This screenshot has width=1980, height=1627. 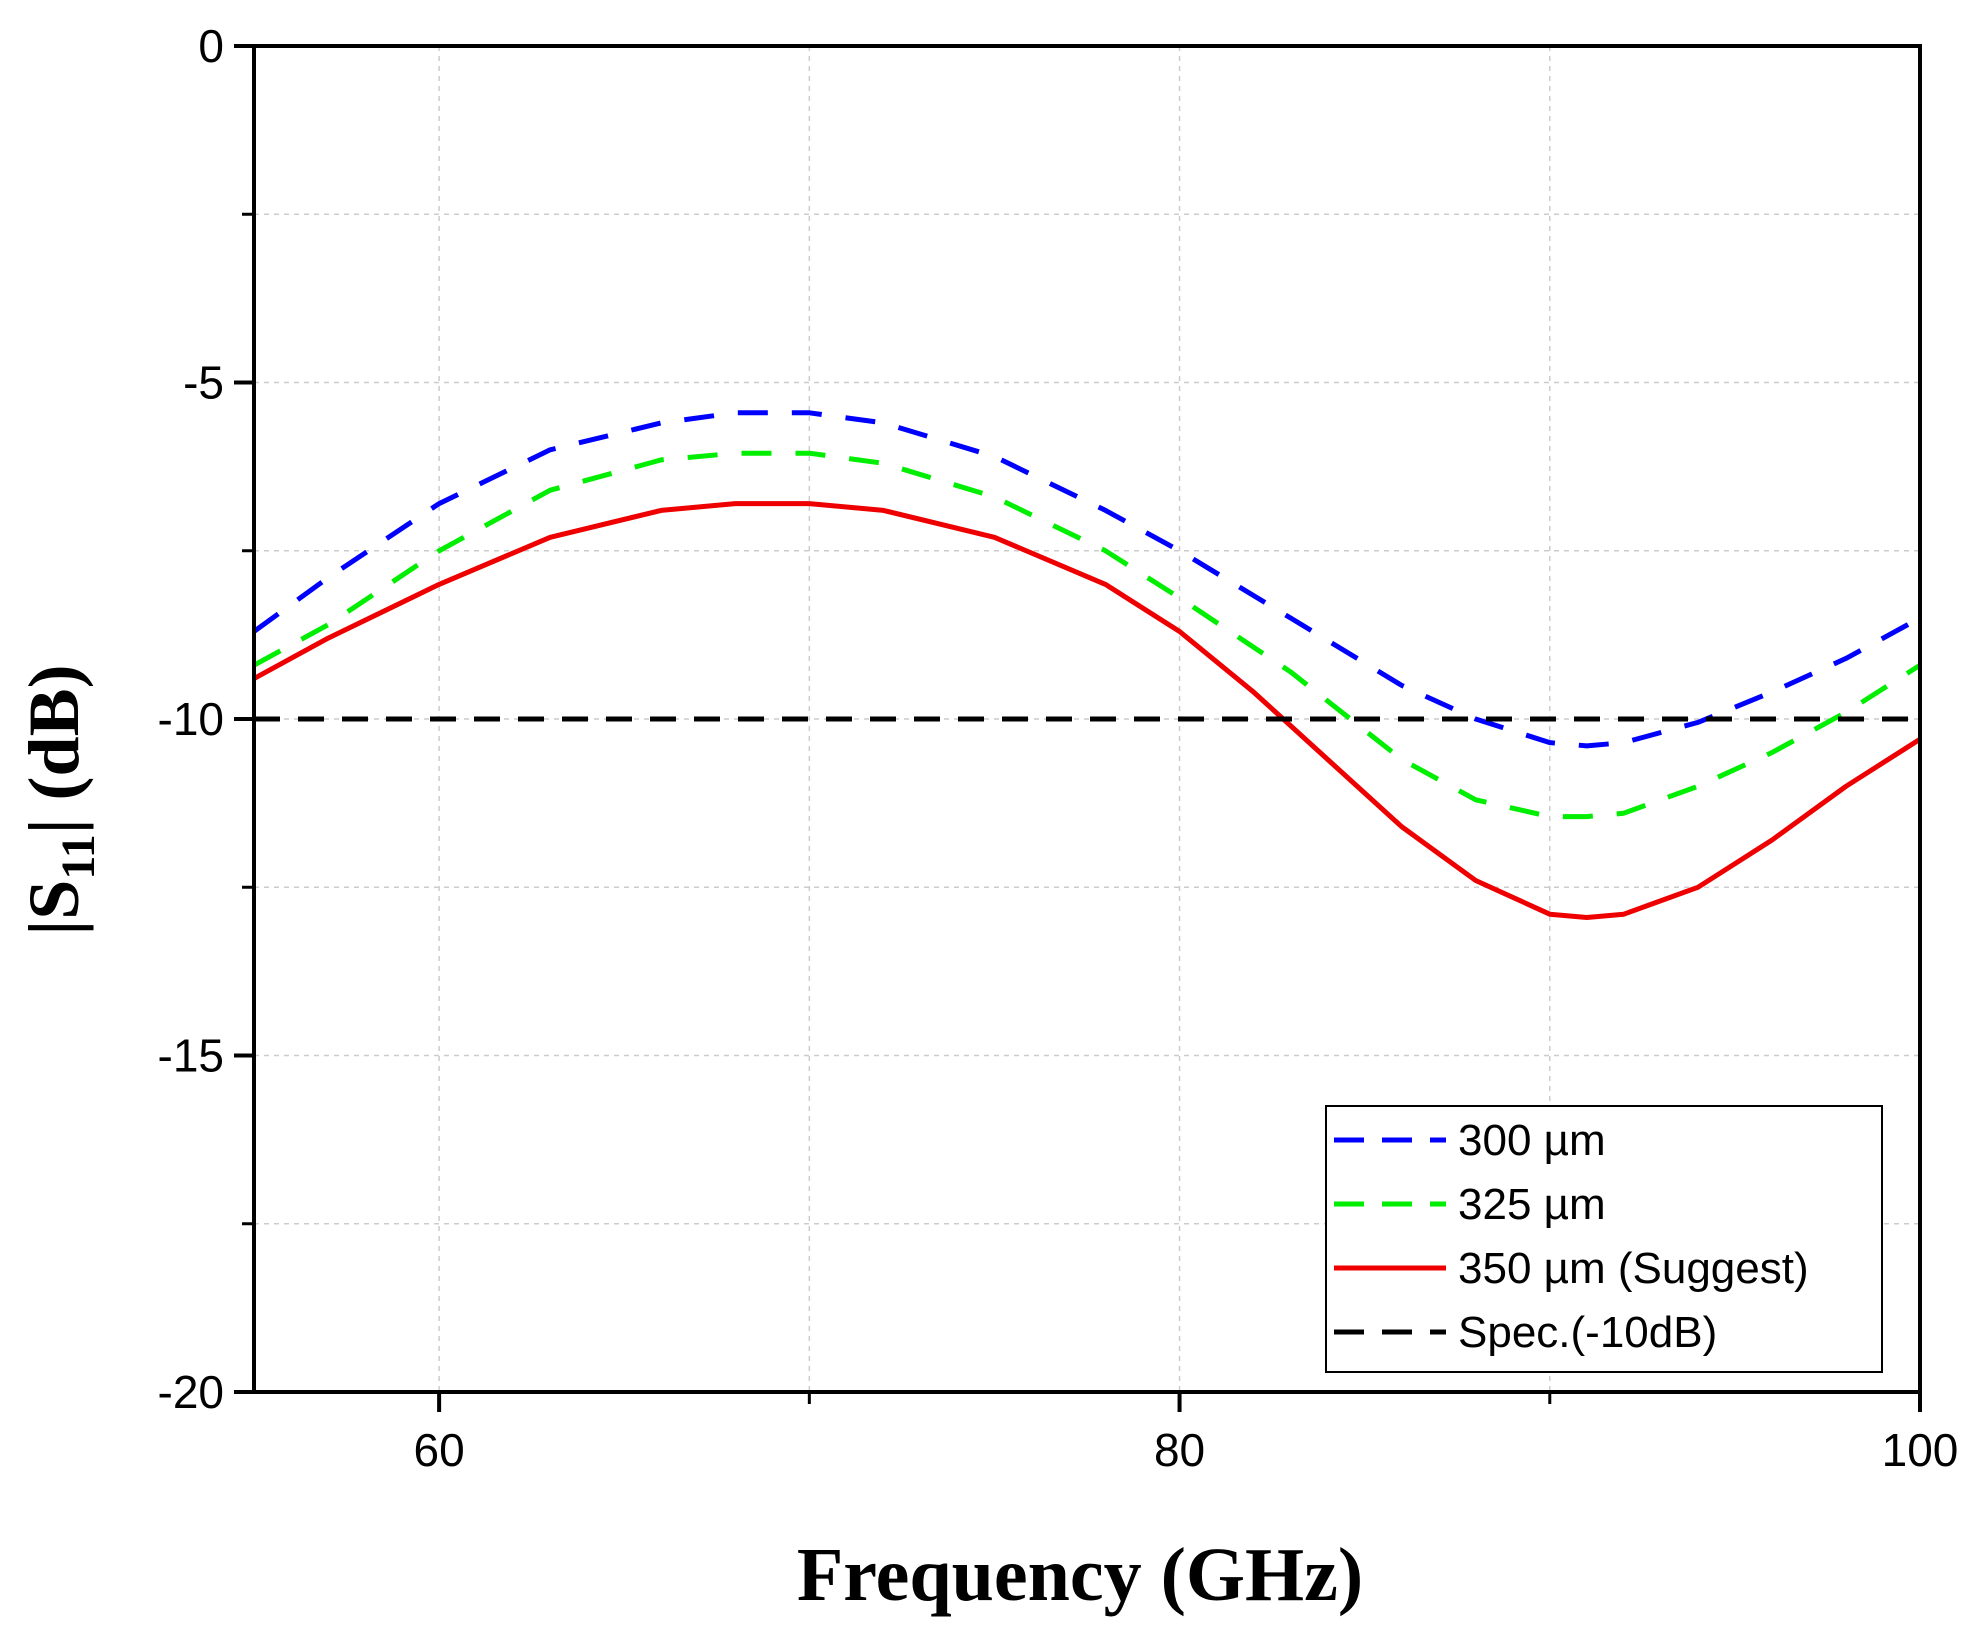 I want to click on legend-label-2: 325 µm, so click(x=1532, y=1204).